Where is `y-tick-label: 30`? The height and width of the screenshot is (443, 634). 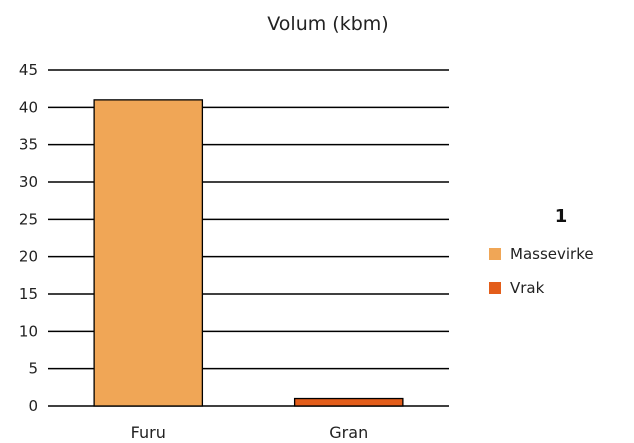
y-tick-label: 30 is located at coordinates (28, 182).